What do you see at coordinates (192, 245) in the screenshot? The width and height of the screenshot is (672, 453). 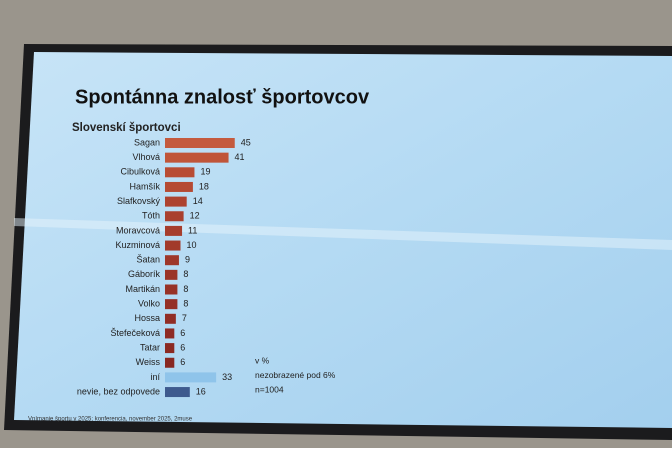 I see `value-label: 10` at bounding box center [192, 245].